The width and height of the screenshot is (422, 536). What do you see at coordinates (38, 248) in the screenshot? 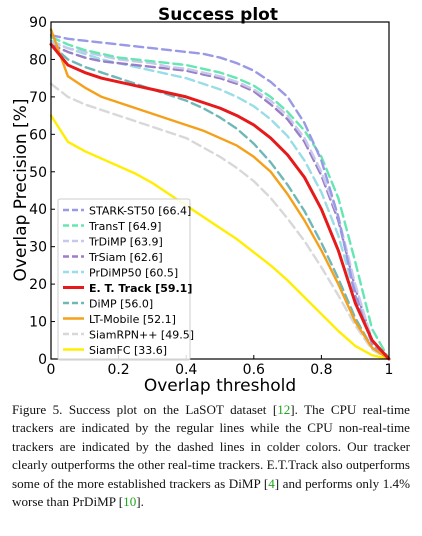
I see `y-tick-label: 30` at bounding box center [38, 248].